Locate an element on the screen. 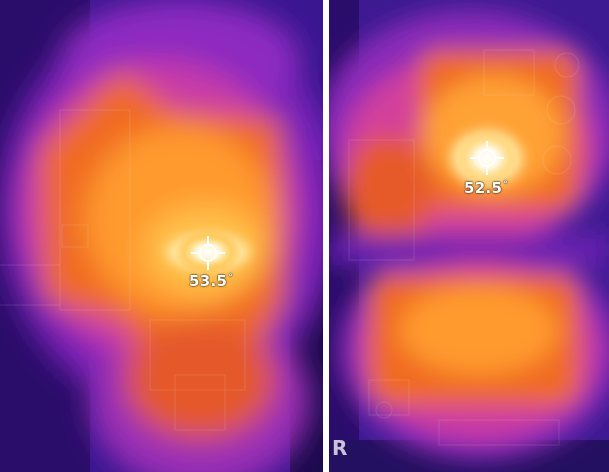 Image resolution: width=609 pixels, height=472 pixels. watermark-logo: R is located at coordinates (340, 448).